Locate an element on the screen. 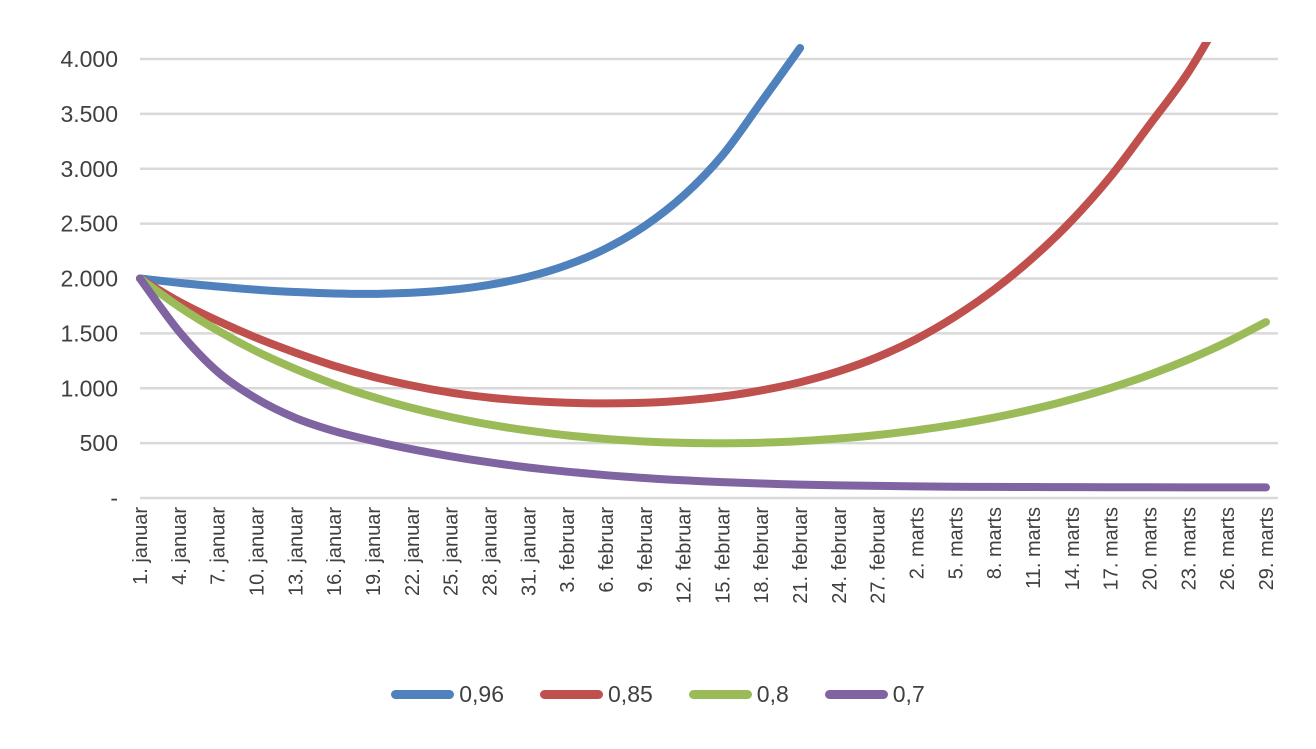 The height and width of the screenshot is (749, 1316). x-axis-tick-label: 22. januar is located at coordinates (413, 551).